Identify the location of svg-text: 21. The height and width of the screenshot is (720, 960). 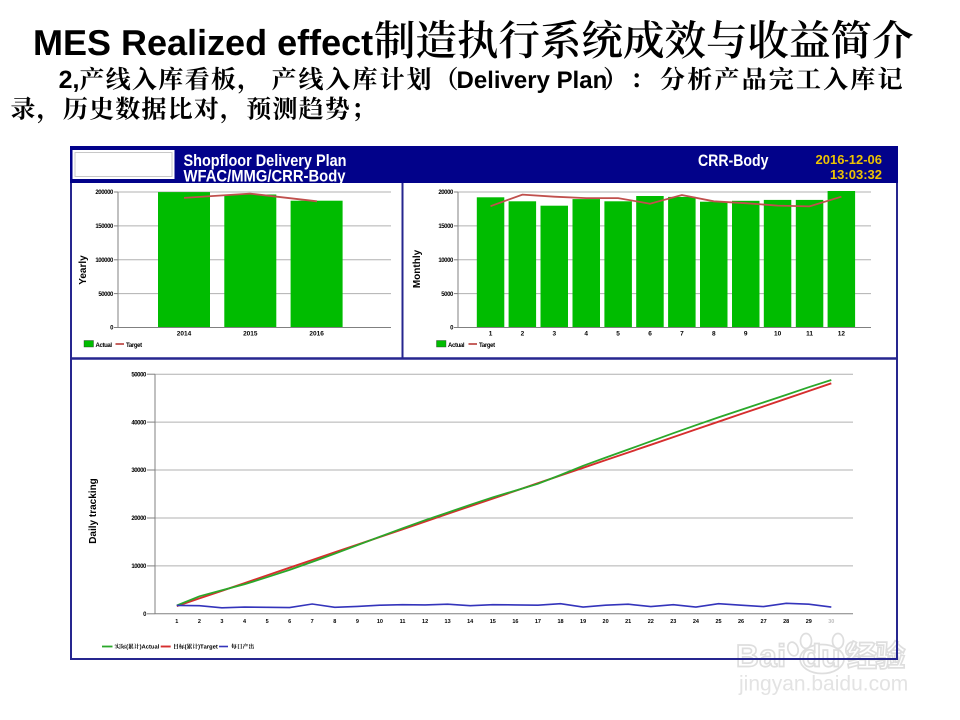
(628, 622).